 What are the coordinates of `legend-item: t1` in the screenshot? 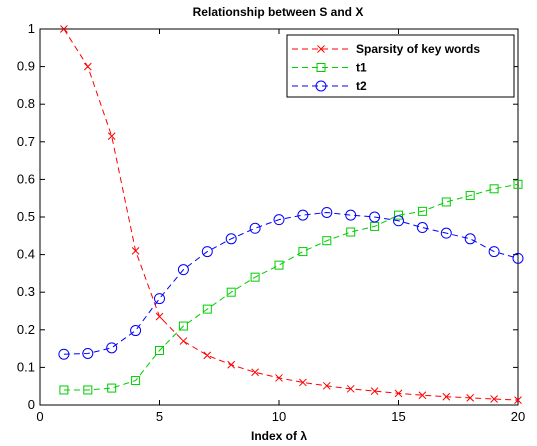 It's located at (329, 68).